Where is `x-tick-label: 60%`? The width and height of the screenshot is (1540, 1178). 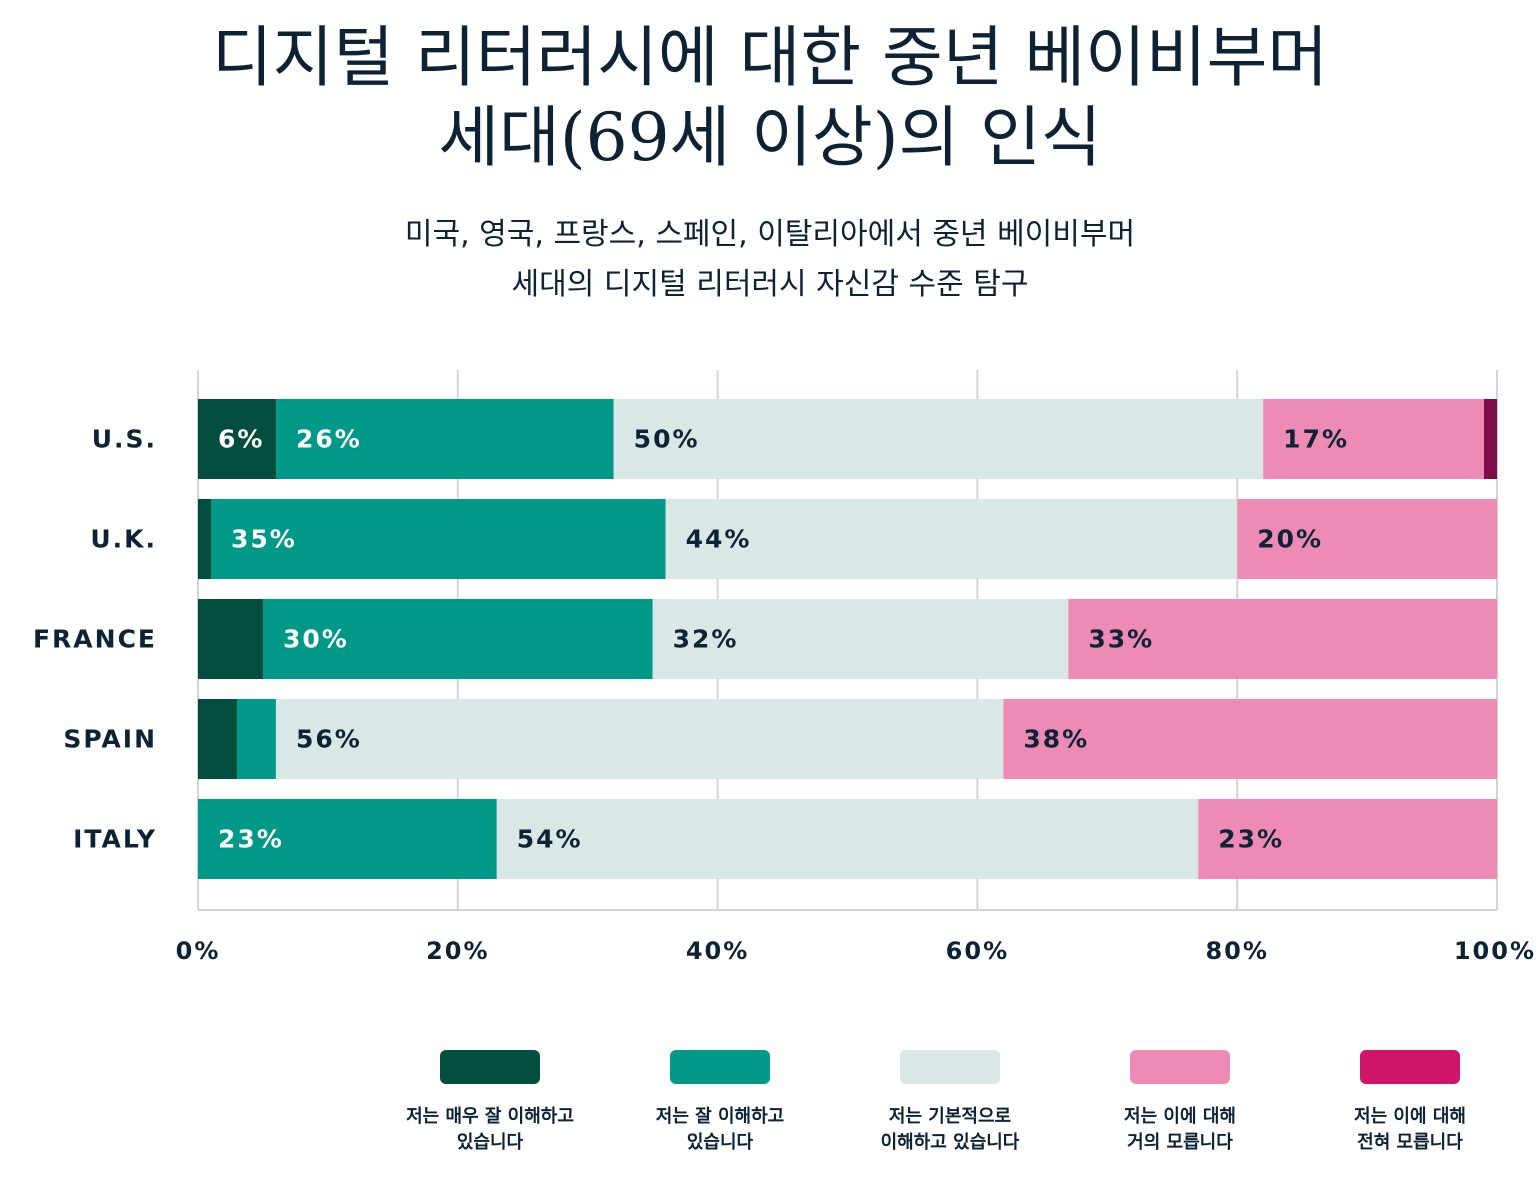
x-tick-label: 60% is located at coordinates (977, 951).